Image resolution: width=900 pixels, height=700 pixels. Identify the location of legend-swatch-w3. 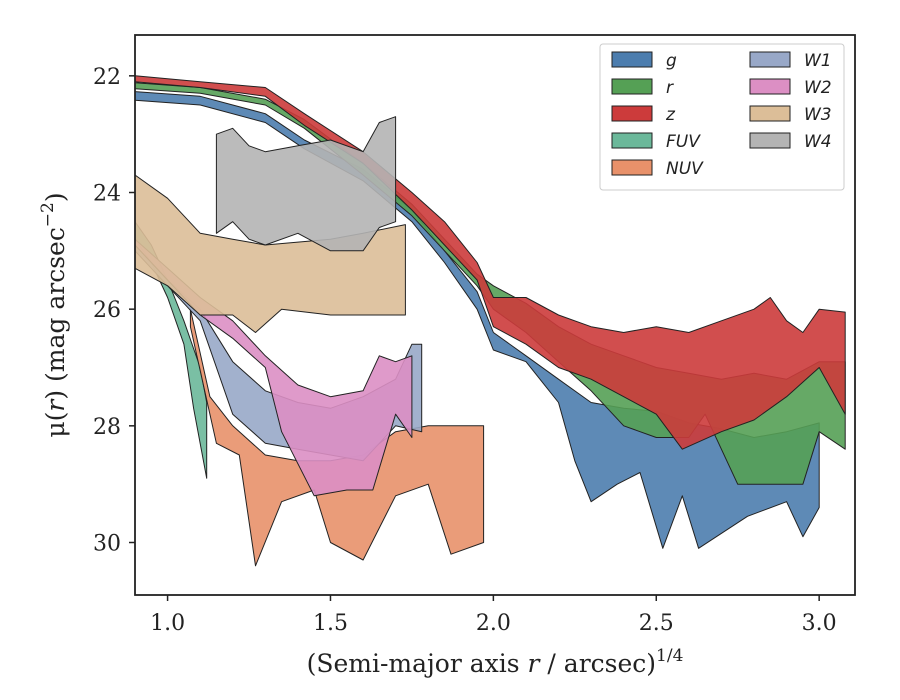
(770, 113).